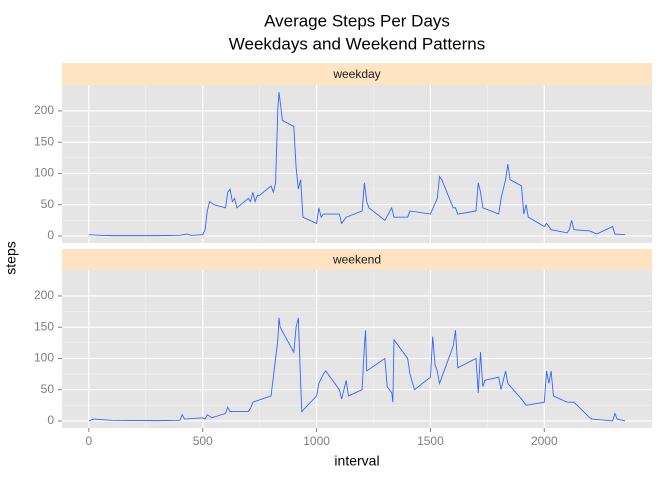 Image resolution: width=672 pixels, height=485 pixels. What do you see at coordinates (203, 441) in the screenshot?
I see `x-tick-label: 500` at bounding box center [203, 441].